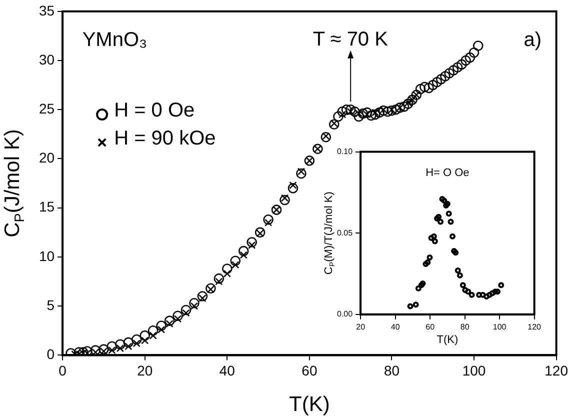 Image resolution: width=571 pixels, height=417 pixels. Describe the element at coordinates (154, 111) in the screenshot. I see `legend-label: H = 0 Oe` at that location.